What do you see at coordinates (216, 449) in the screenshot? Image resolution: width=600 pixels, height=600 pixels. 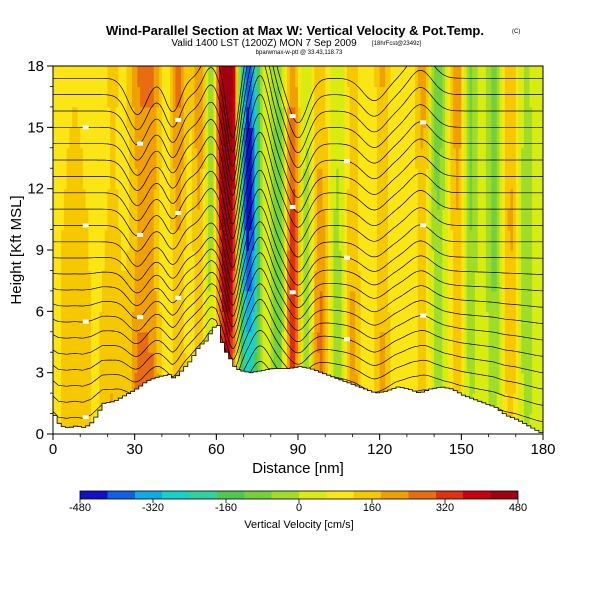 I see `x-tick-label: 60` at bounding box center [216, 449].